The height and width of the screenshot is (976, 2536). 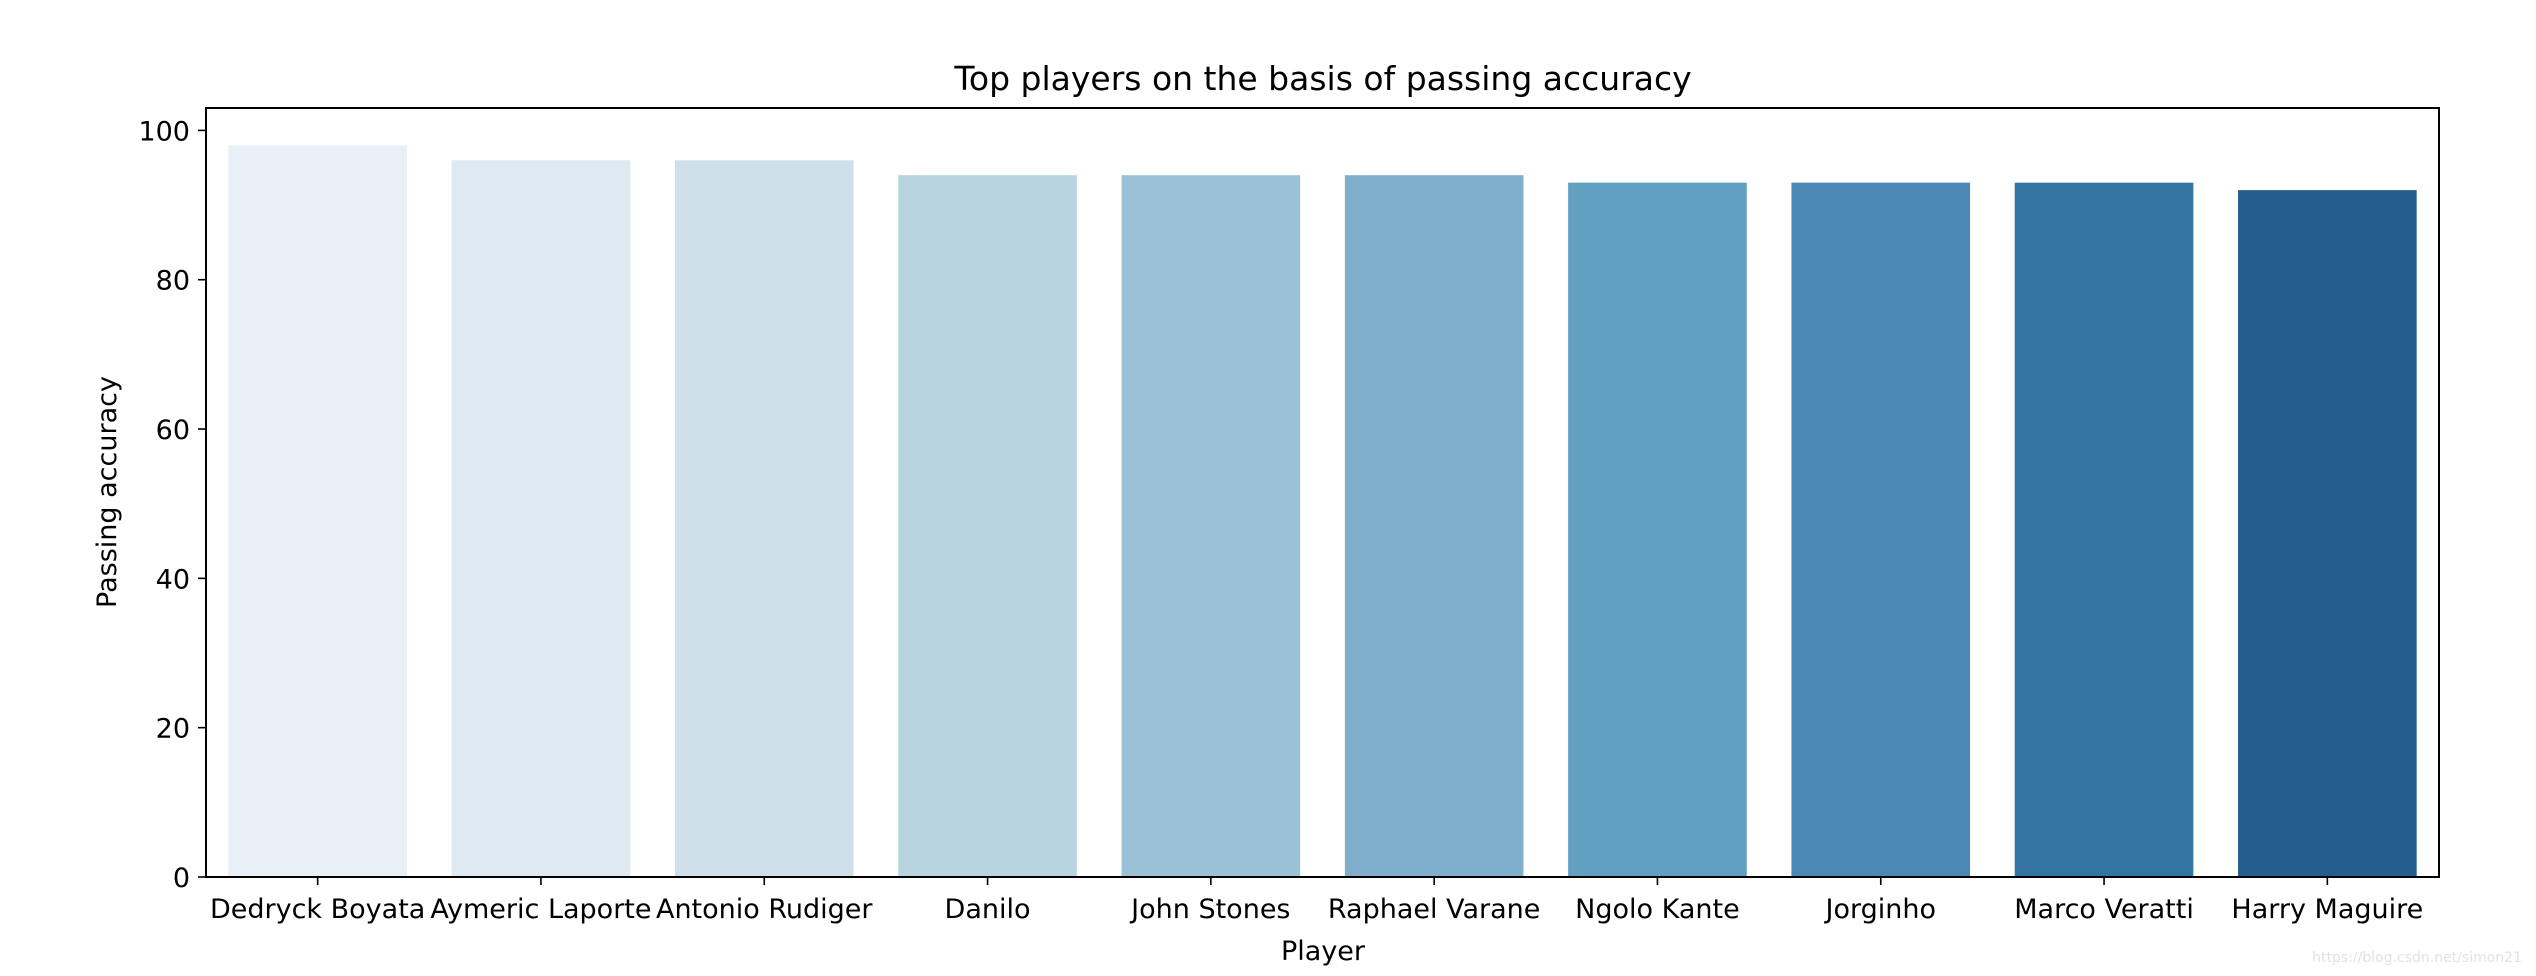 What do you see at coordinates (1323, 951) in the screenshot?
I see `x-axis-label: Player` at bounding box center [1323, 951].